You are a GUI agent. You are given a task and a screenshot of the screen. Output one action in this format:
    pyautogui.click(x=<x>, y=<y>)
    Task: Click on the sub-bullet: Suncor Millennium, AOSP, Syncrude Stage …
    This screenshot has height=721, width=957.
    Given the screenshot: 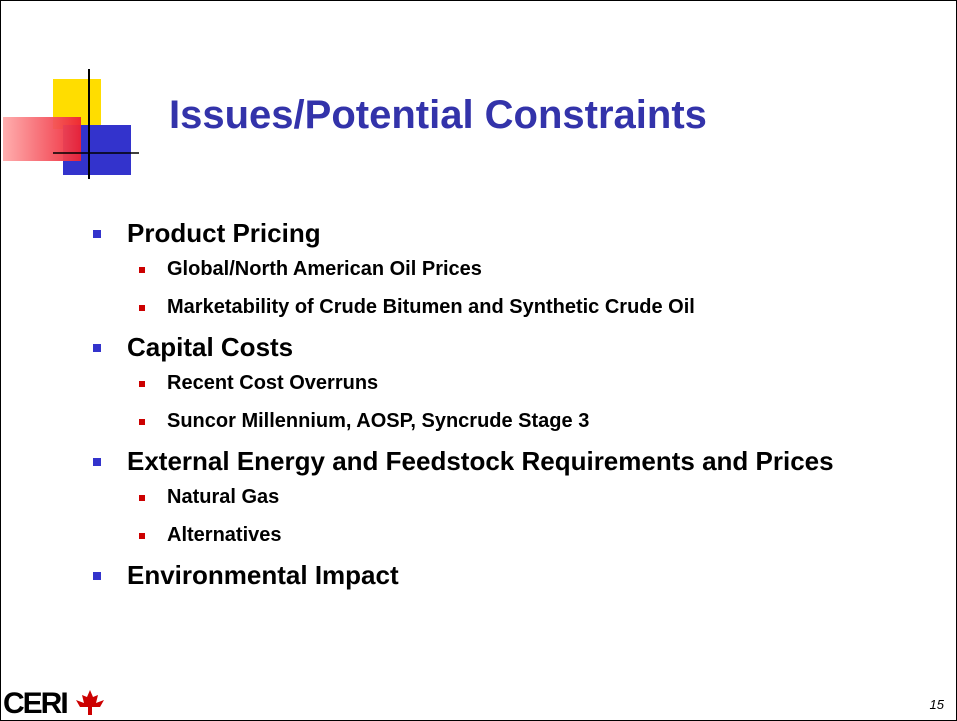 What is the action you would take?
    pyautogui.click(x=516, y=421)
    